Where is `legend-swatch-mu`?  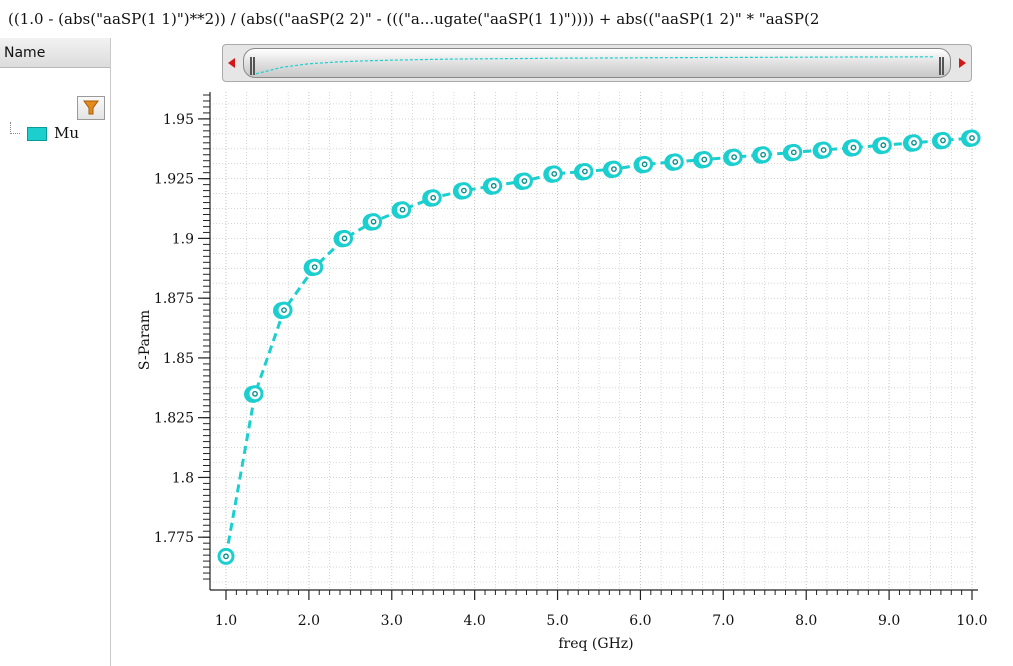
legend-swatch-mu is located at coordinates (37, 134).